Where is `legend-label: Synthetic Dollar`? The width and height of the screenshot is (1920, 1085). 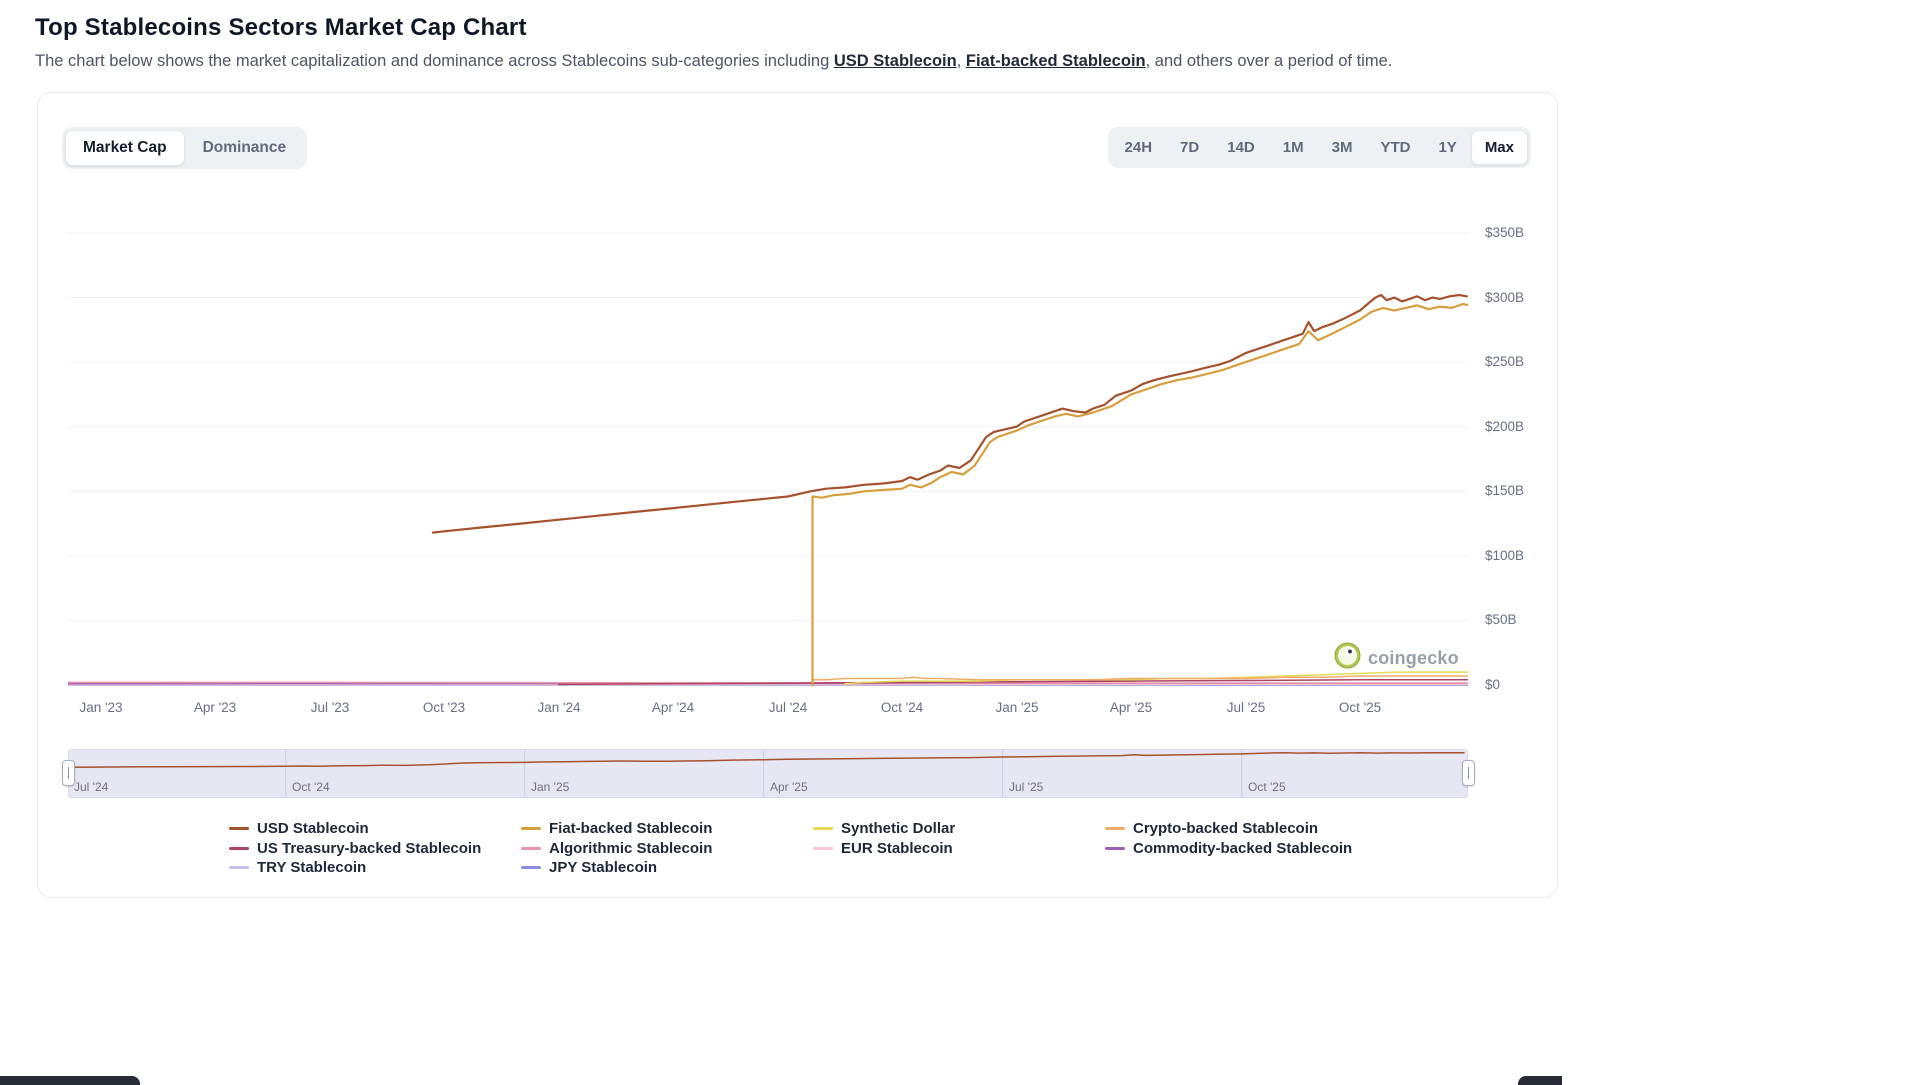
legend-label: Synthetic Dollar is located at coordinates (898, 829).